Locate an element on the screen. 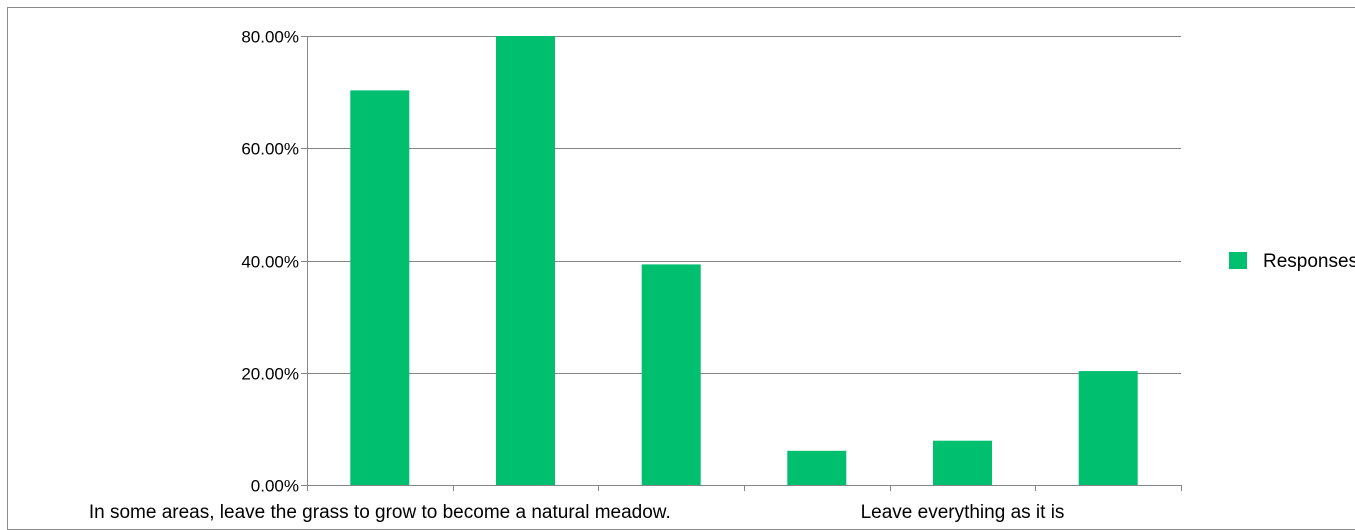 The width and height of the screenshot is (1355, 530). legend-label: Responses is located at coordinates (1309, 261).